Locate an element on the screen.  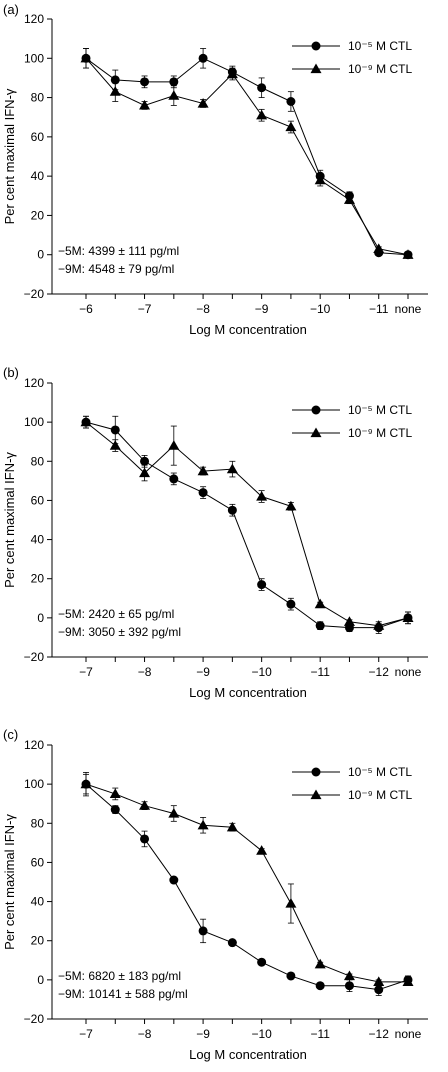
panel-label: (b) is located at coordinates (11, 372).